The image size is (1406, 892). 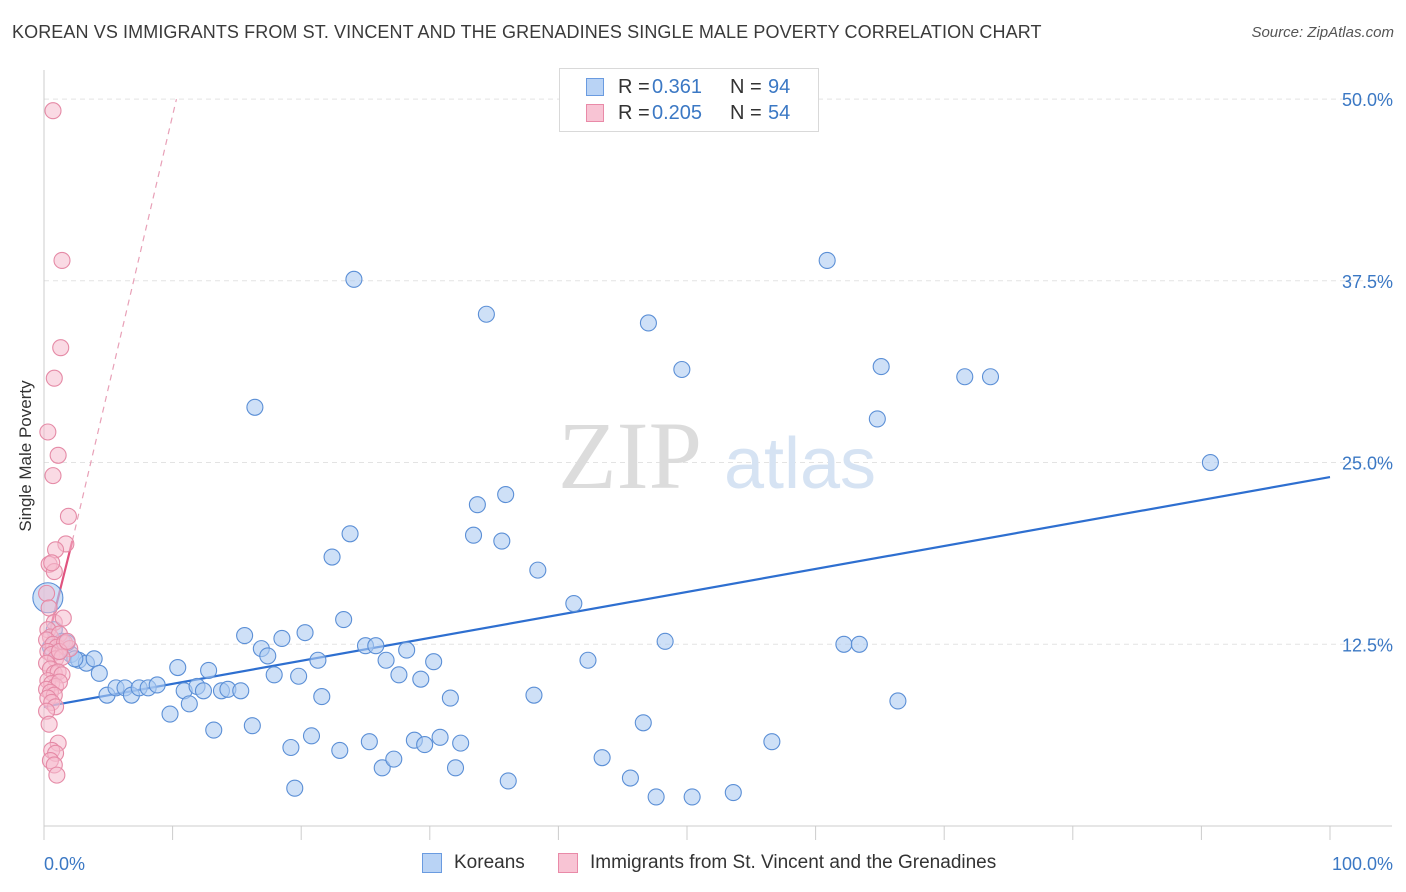 What do you see at coordinates (689, 100) in the screenshot?
I see `correlation-legend: R = 0.361 N = 94 R = 0.205 N = 54` at bounding box center [689, 100].